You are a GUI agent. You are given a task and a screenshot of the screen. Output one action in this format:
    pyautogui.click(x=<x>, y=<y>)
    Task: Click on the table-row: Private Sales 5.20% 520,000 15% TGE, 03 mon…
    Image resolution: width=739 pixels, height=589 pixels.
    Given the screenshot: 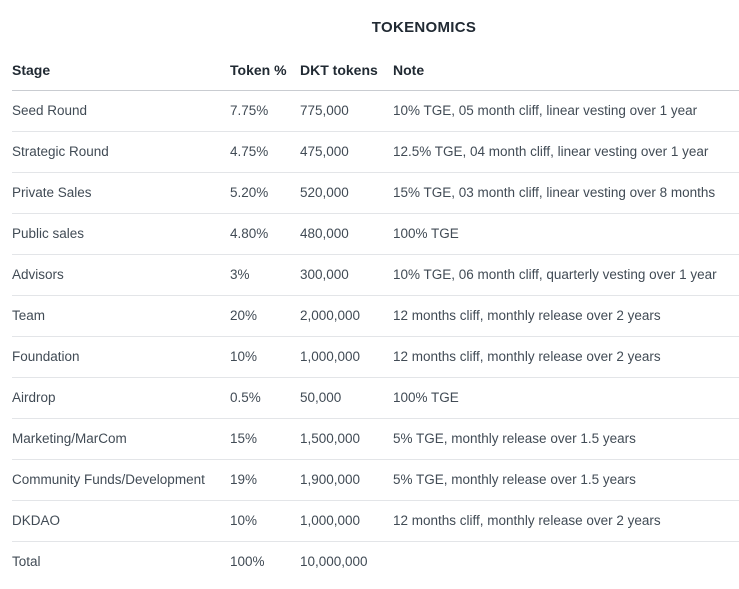 What is the action you would take?
    pyautogui.click(x=375, y=193)
    